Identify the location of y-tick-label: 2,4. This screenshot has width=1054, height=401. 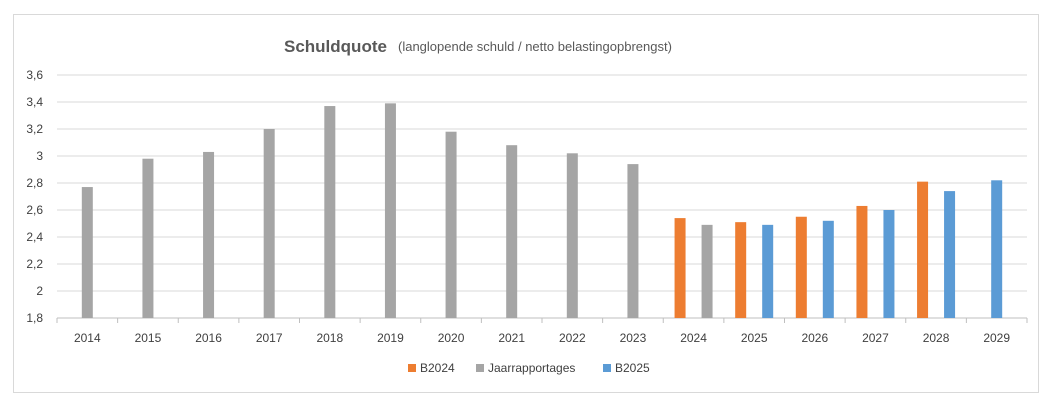
(34, 237).